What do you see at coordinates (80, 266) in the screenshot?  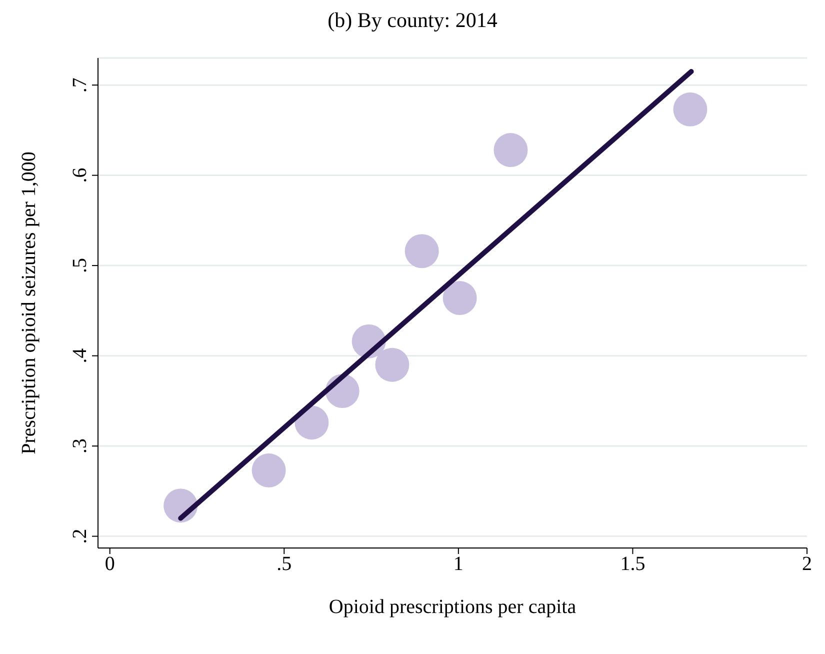 I see `y-tick-label: .5` at bounding box center [80, 266].